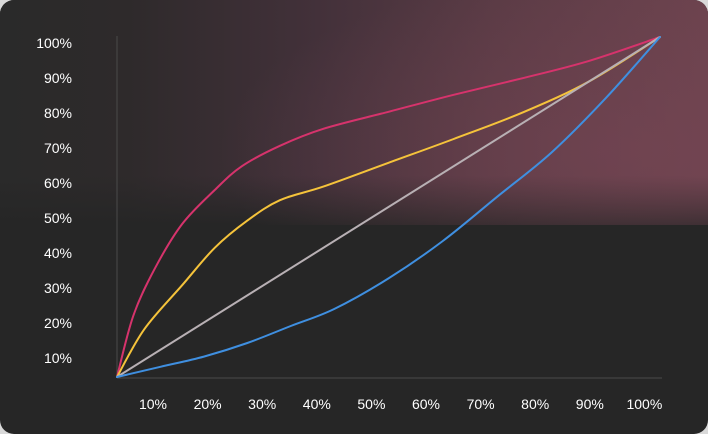 The width and height of the screenshot is (708, 434). I want to click on x-tick-label: 80%, so click(535, 404).